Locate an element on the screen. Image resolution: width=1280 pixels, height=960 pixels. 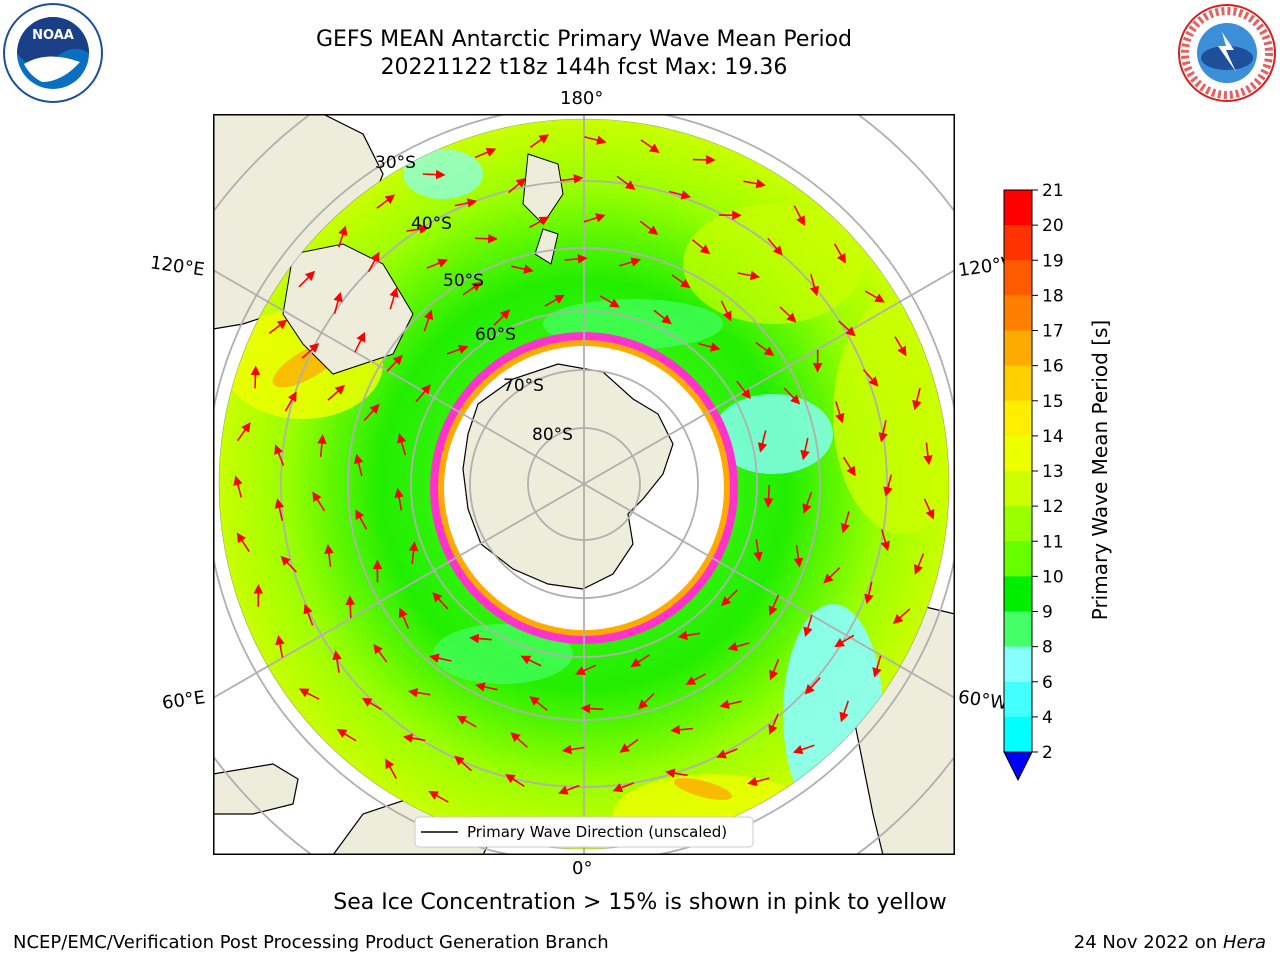
colorbar-tick-label: 18 is located at coordinates (1053, 296).